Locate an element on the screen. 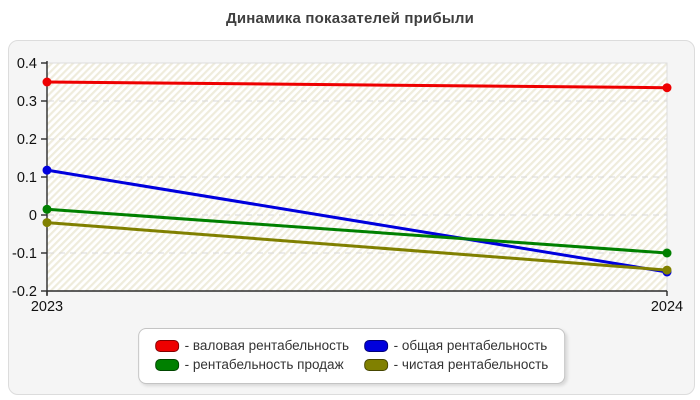 The image size is (700, 400). legend-item: - чистая рентабельность is located at coordinates (456, 364).